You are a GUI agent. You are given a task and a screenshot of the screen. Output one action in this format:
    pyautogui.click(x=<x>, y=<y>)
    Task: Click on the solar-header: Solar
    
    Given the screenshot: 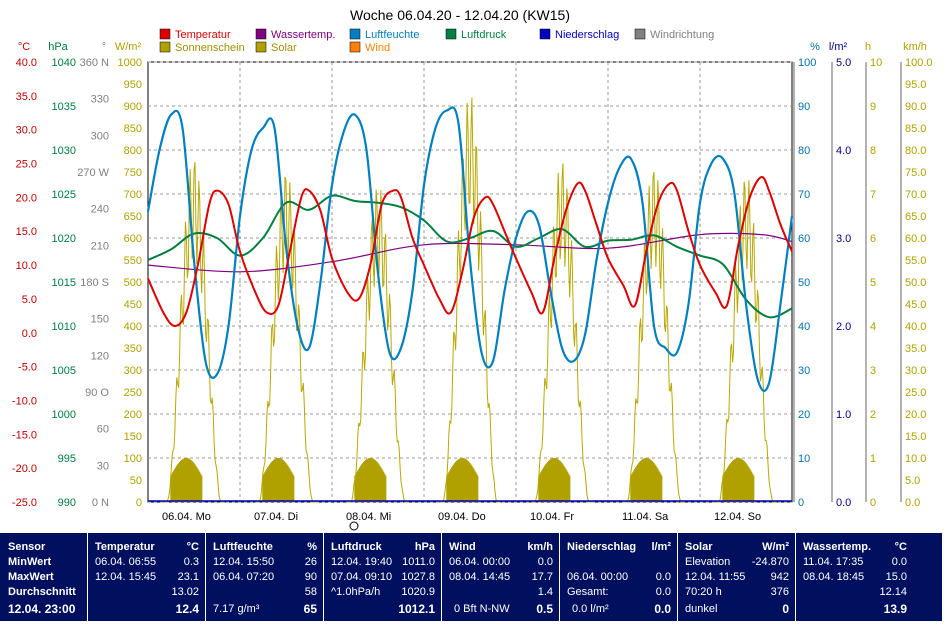 What is the action you would take?
    pyautogui.click(x=699, y=547)
    